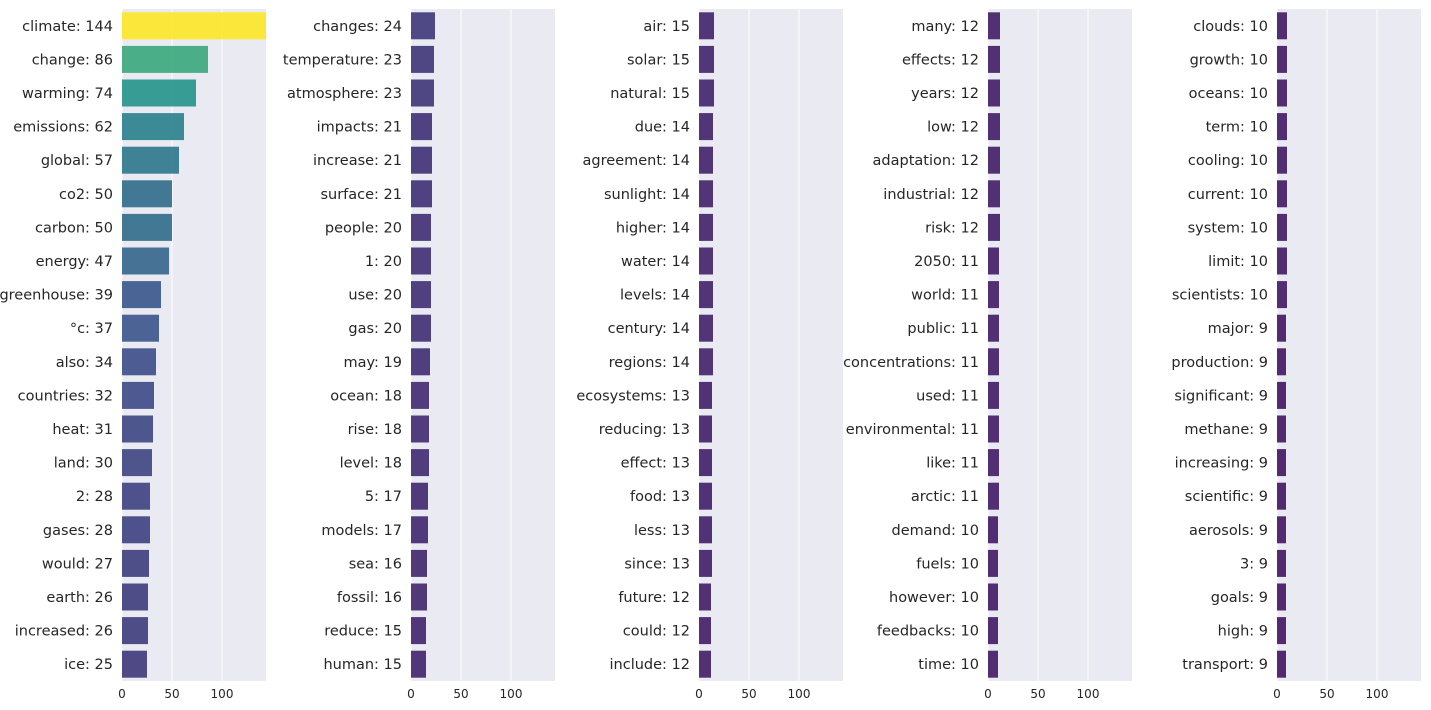  I want to click on category-label: countries: 32, so click(65, 396).